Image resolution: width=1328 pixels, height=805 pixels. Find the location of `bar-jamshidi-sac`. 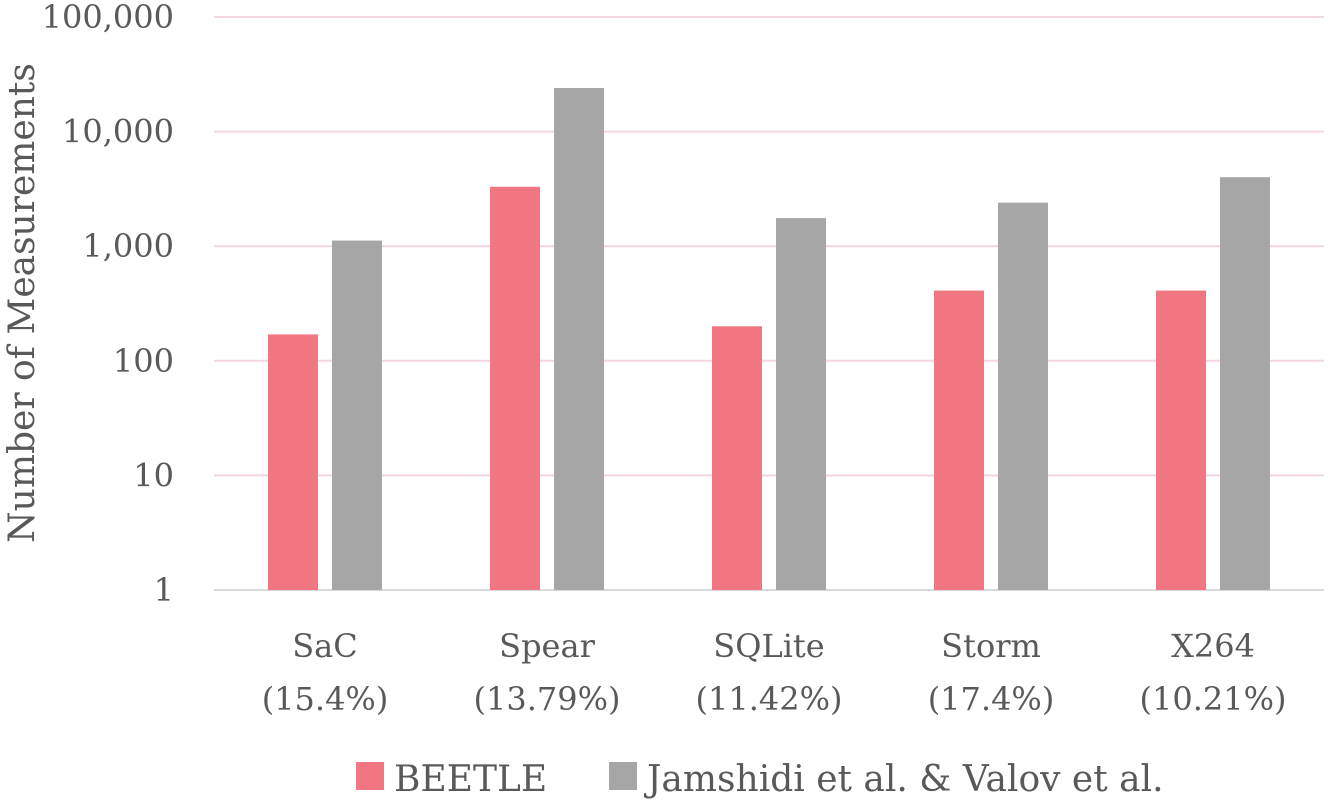

bar-jamshidi-sac is located at coordinates (357, 415).